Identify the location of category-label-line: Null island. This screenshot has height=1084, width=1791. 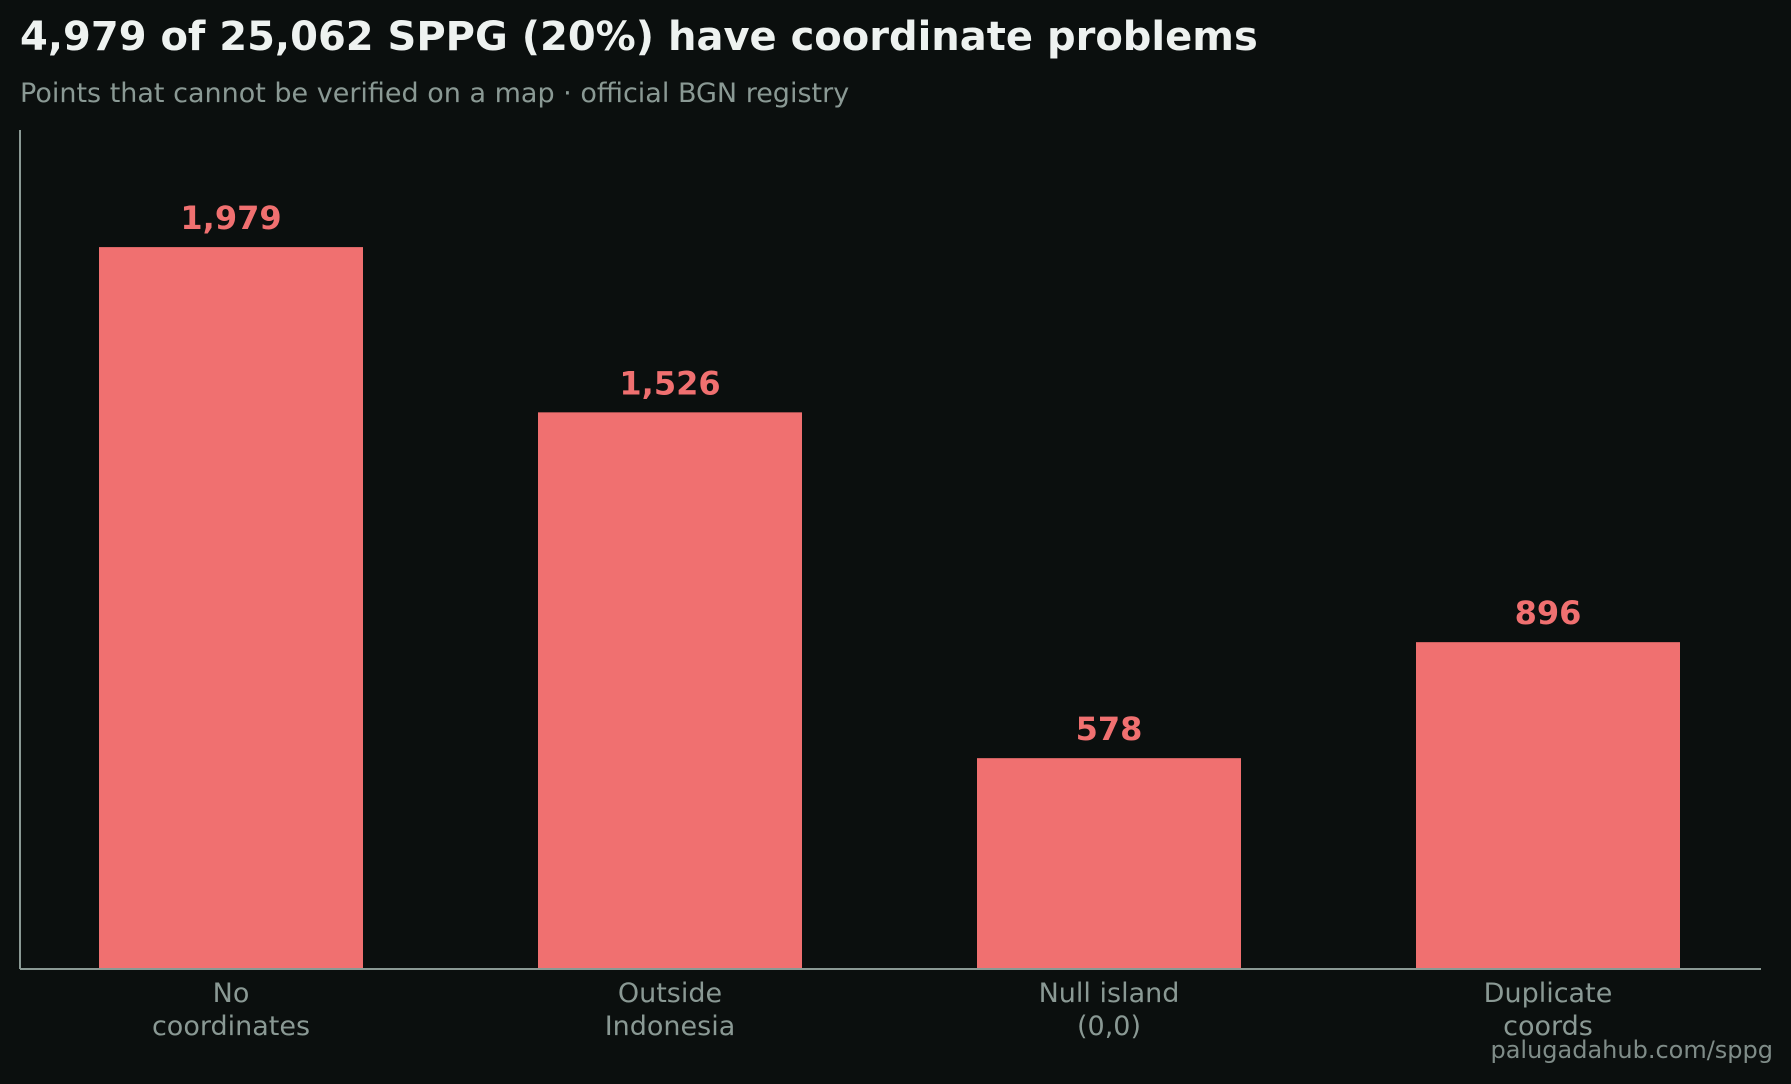
(1109, 993).